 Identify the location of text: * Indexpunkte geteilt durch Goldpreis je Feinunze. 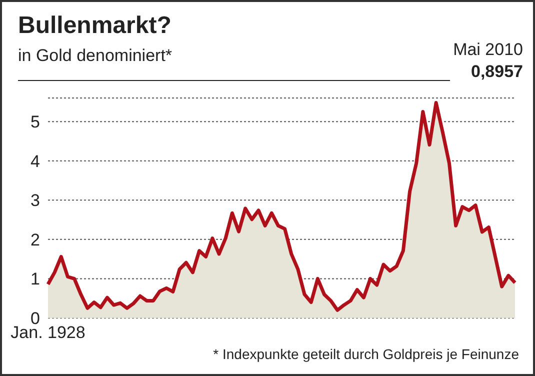
(366, 354).